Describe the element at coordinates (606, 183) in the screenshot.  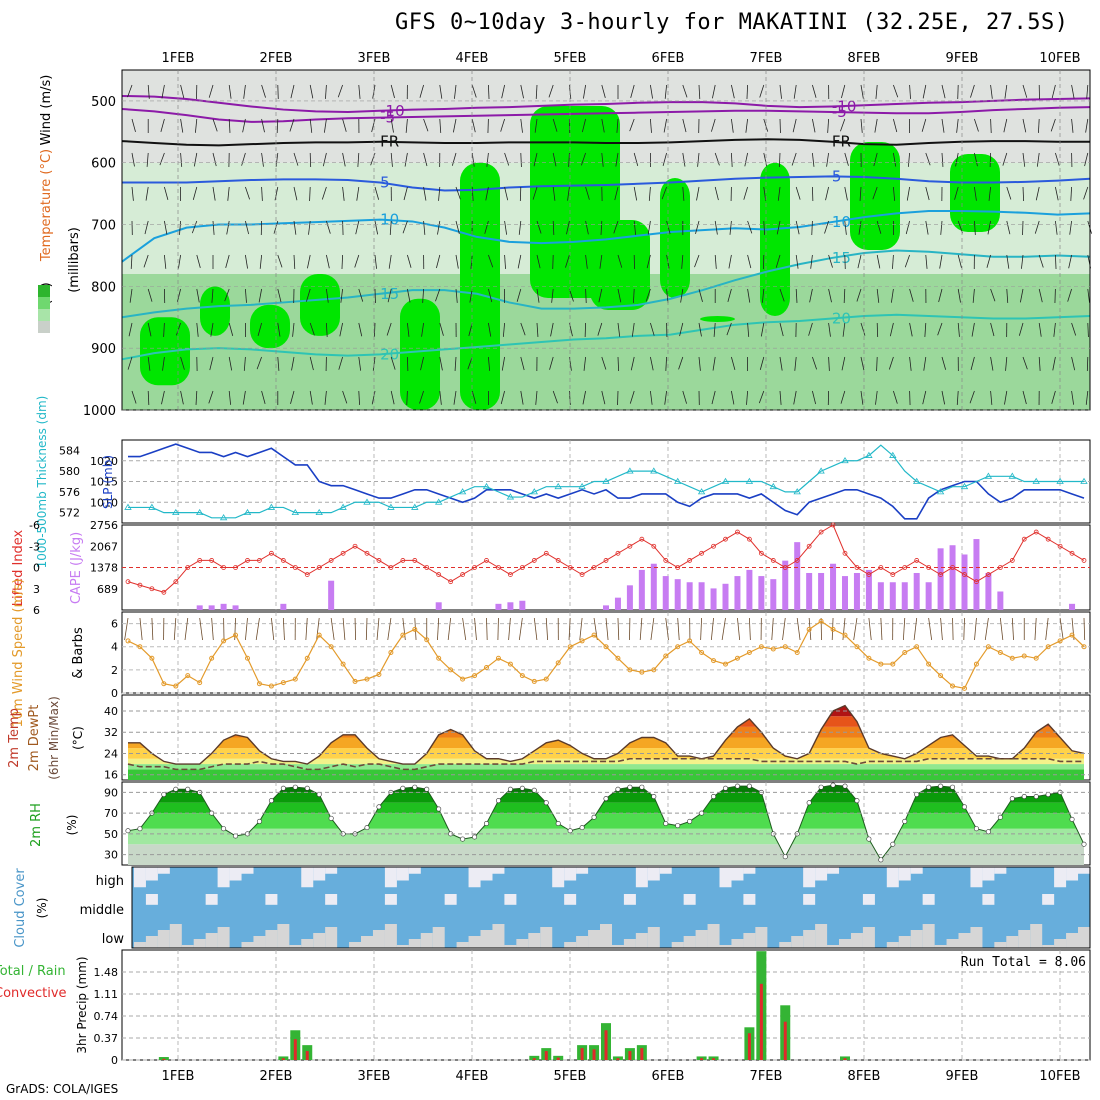
I see `temp-contour-line` at that location.